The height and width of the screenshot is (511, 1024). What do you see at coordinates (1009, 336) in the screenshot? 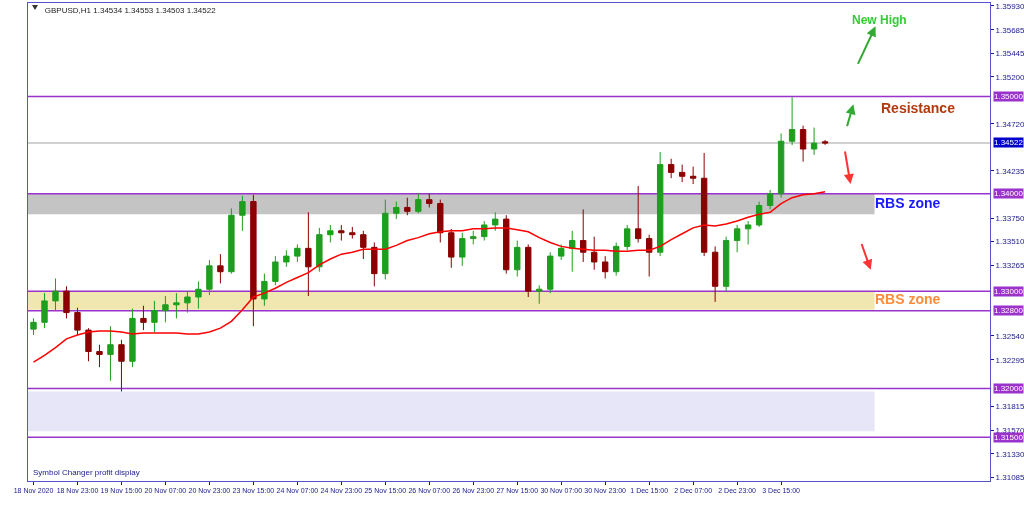
I see `y-tick-label: 1.32540` at bounding box center [1009, 336].